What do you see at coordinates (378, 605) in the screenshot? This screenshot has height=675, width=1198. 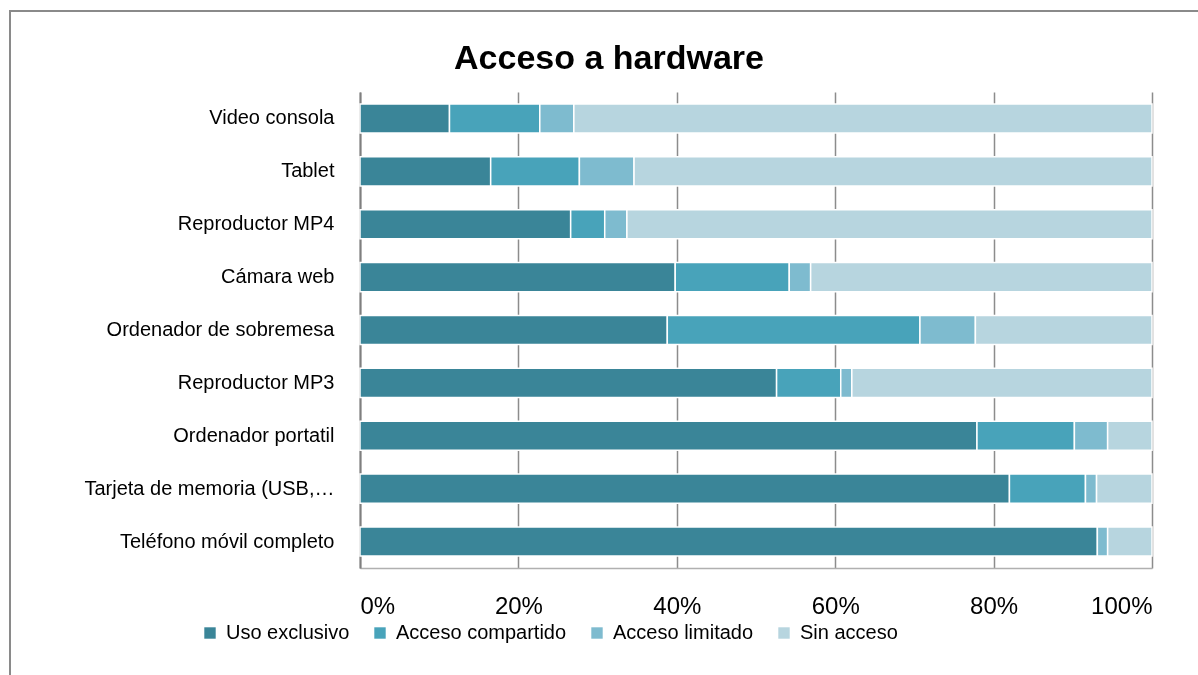 I see `x-tick-label: 0%` at bounding box center [378, 605].